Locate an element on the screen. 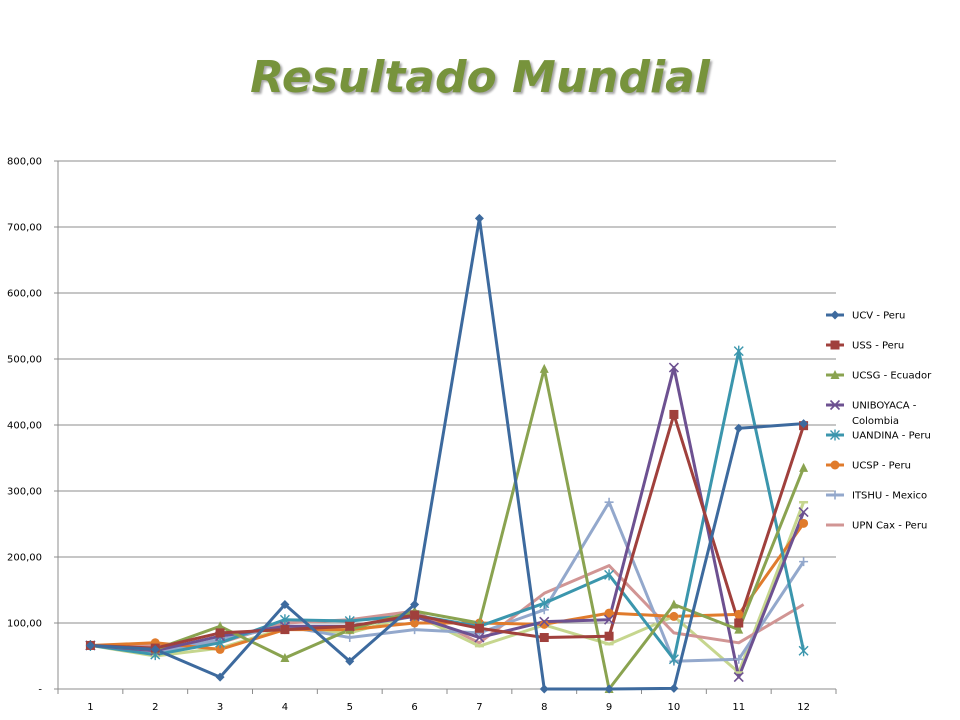 The image size is (960, 720). y-tick-label: 100,00 is located at coordinates (24, 624).